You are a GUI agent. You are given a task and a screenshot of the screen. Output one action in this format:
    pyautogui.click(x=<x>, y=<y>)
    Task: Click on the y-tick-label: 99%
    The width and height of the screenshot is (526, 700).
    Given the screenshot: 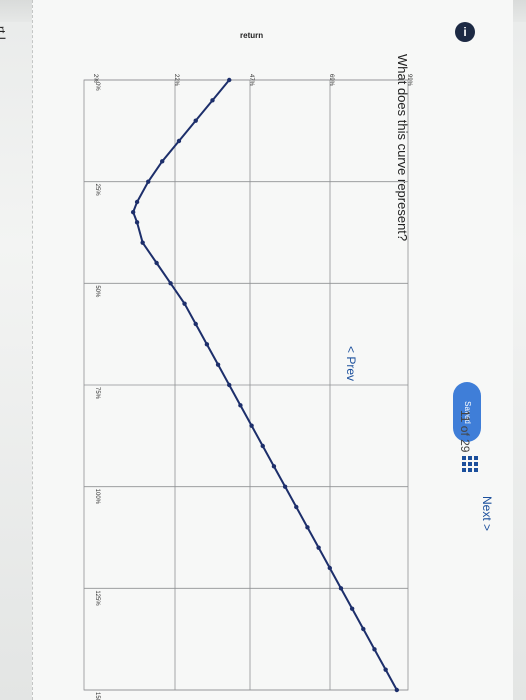 What is the action you would take?
    pyautogui.click(x=409, y=80)
    